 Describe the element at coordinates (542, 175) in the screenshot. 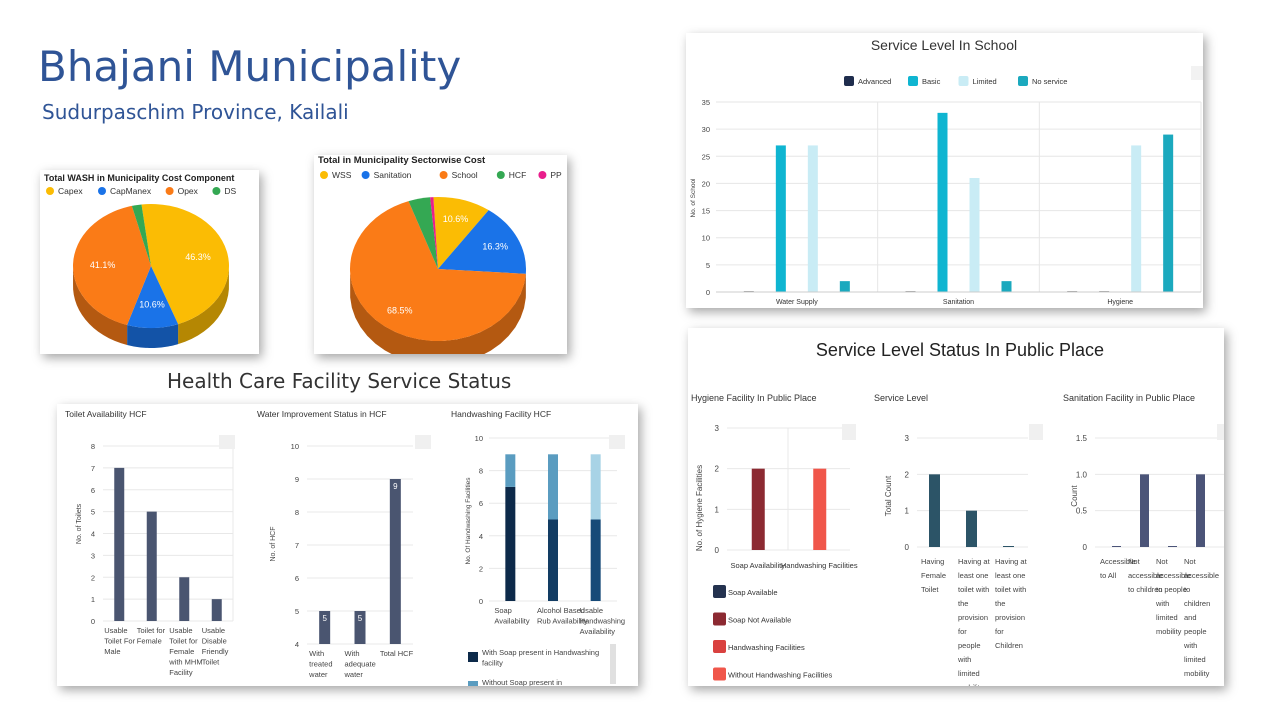

I see `legend-swatch-PP` at that location.